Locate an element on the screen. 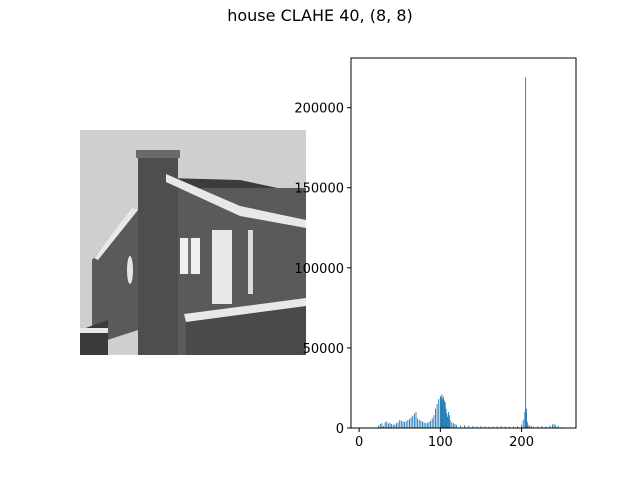 The height and width of the screenshot is (480, 640). chimney is located at coordinates (158, 255).